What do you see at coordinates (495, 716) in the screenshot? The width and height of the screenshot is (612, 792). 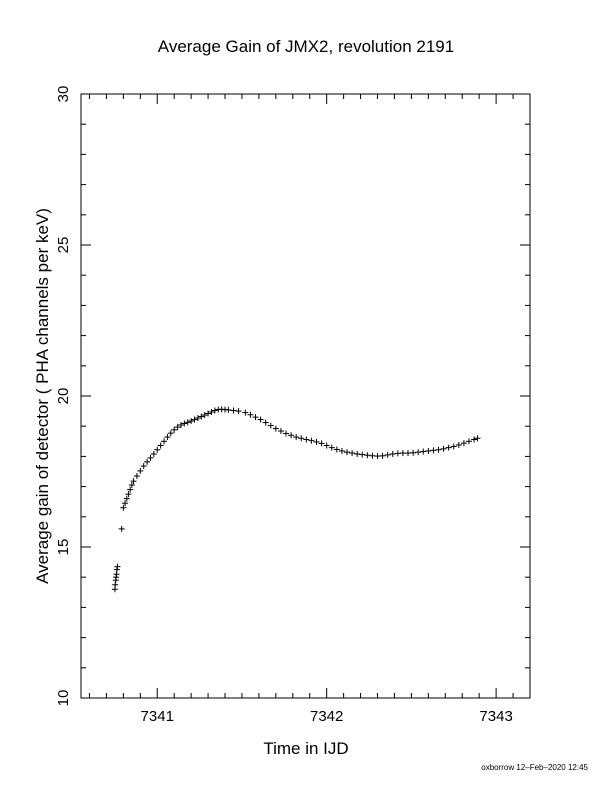 I see `x-tick-label: 7343` at bounding box center [495, 716].